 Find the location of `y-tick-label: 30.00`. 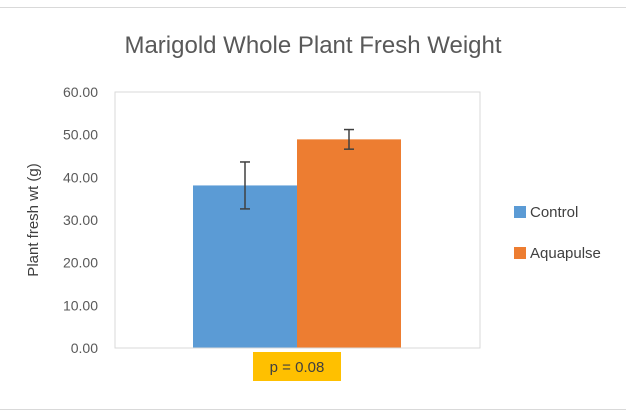

y-tick-label: 30.00 is located at coordinates (80, 220).